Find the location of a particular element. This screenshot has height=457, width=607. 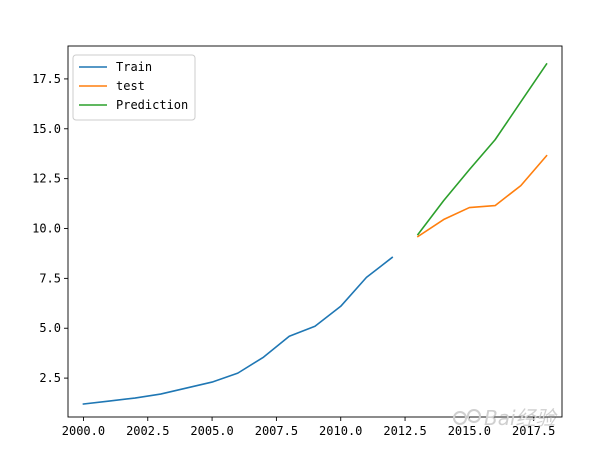

y-tick-label: 12.5 is located at coordinates (46, 179).